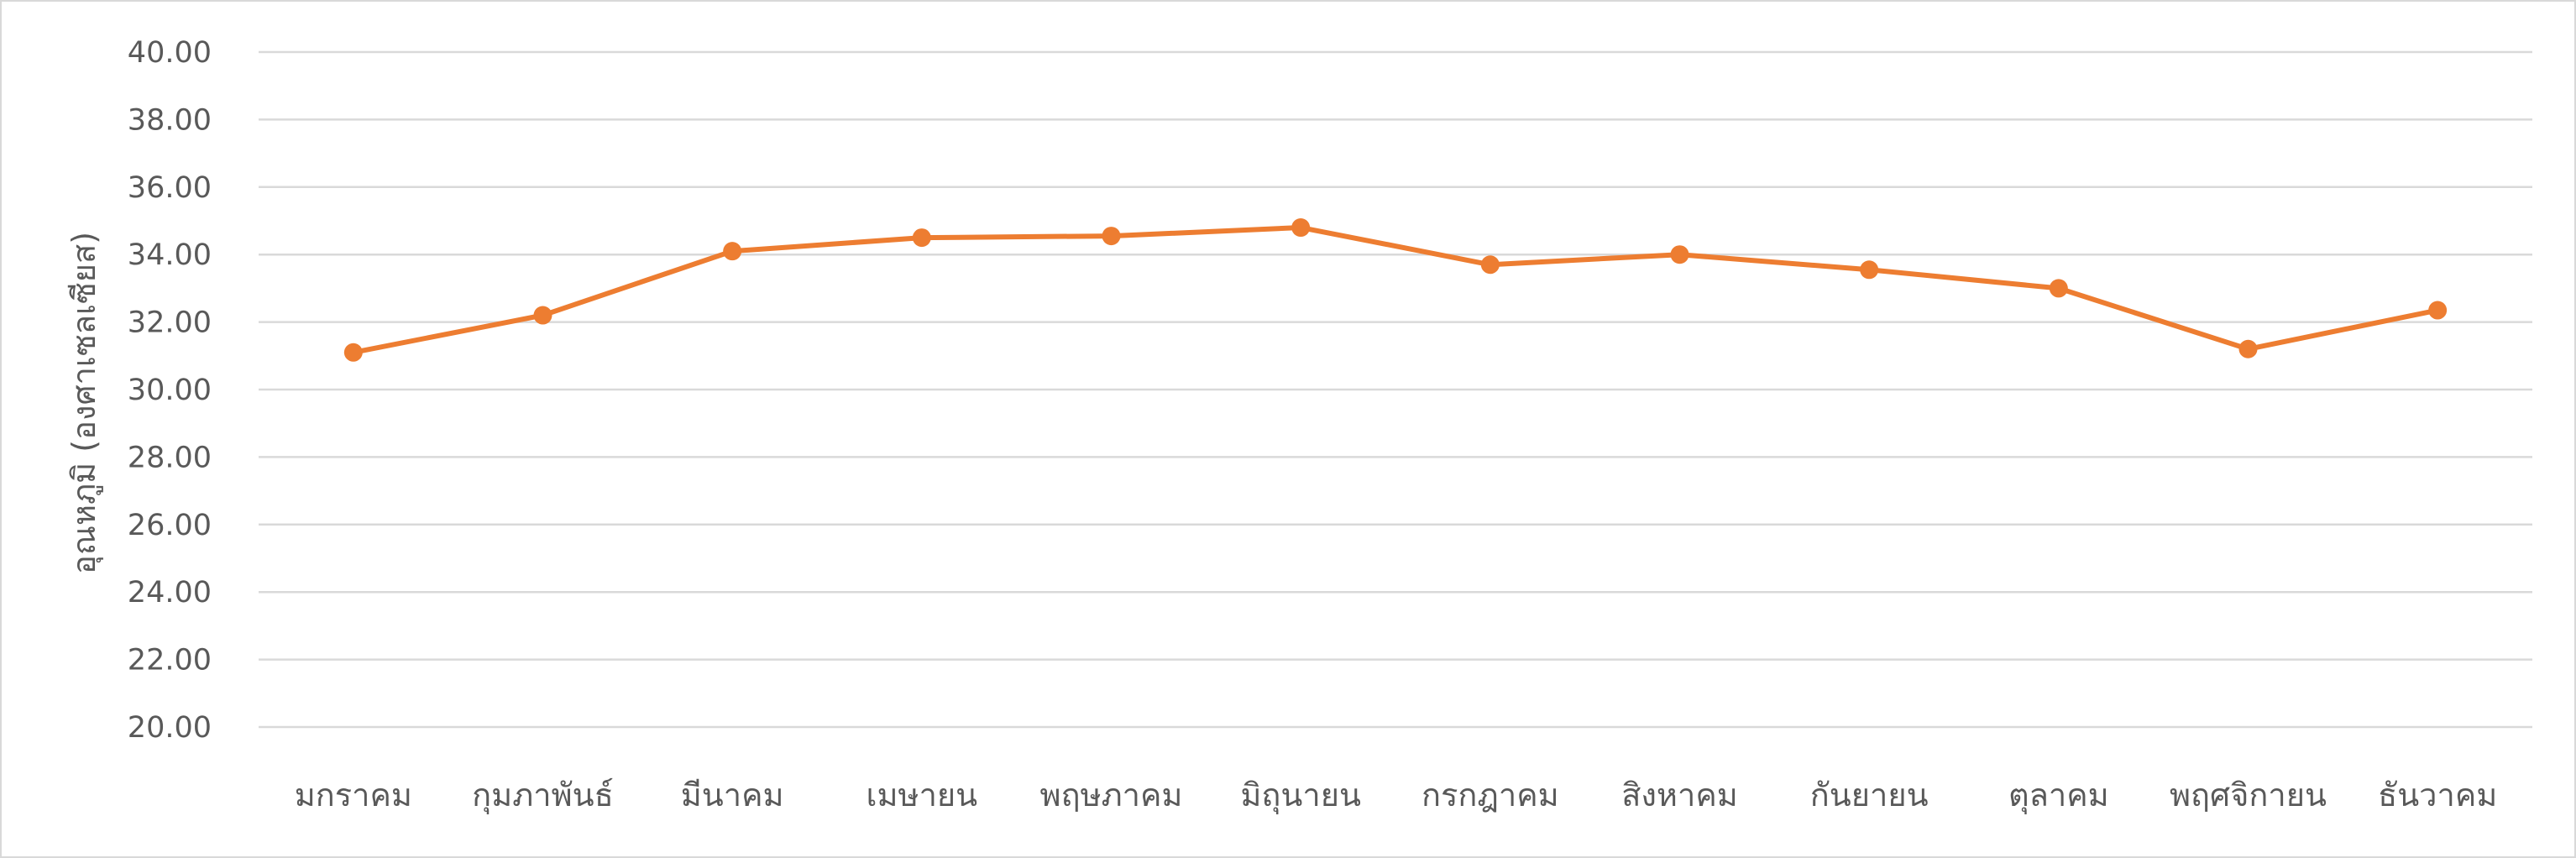  What do you see at coordinates (1869, 795) in the screenshot?
I see `x-tick-label: กันยายน` at bounding box center [1869, 795].